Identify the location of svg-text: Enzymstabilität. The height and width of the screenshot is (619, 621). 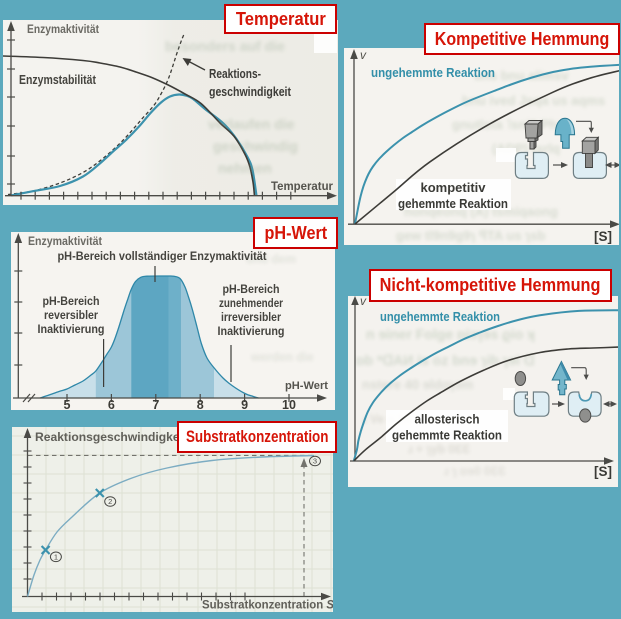
(58, 79).